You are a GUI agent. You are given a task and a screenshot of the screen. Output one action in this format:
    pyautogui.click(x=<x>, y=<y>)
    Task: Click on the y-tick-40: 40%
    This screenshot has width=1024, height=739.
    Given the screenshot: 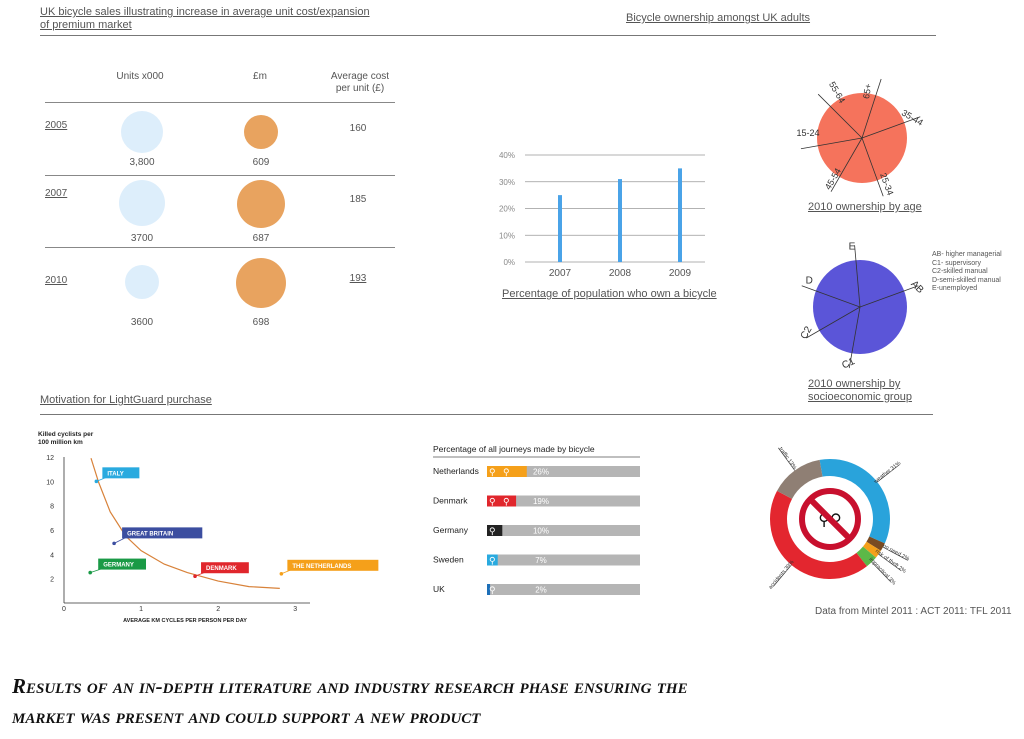 What is the action you would take?
    pyautogui.click(x=507, y=155)
    